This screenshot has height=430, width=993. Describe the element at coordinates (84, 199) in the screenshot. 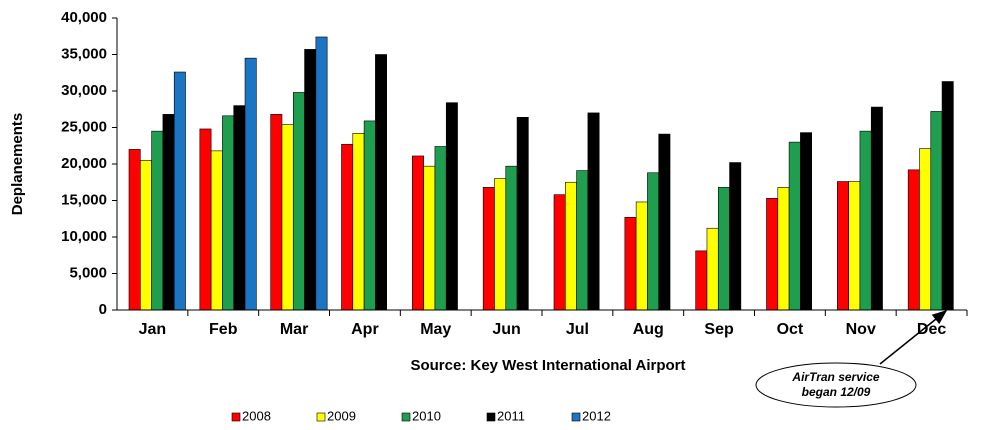

I see `y-tick-label: 15,000` at that location.